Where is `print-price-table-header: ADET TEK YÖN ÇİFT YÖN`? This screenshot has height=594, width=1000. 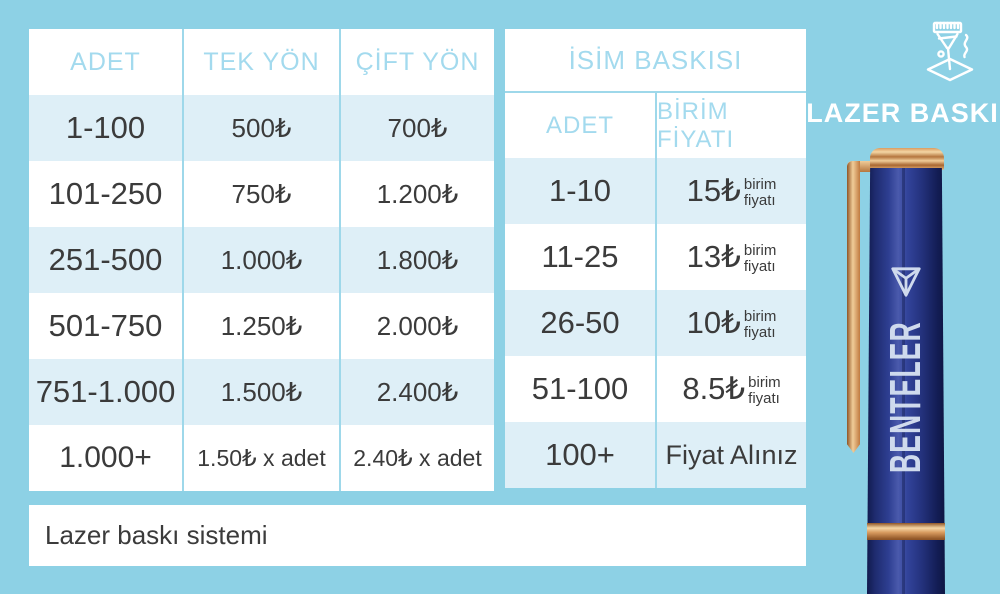
print-price-table-header: ADET TEK YÖN ÇİFT YÖN is located at coordinates (261, 62).